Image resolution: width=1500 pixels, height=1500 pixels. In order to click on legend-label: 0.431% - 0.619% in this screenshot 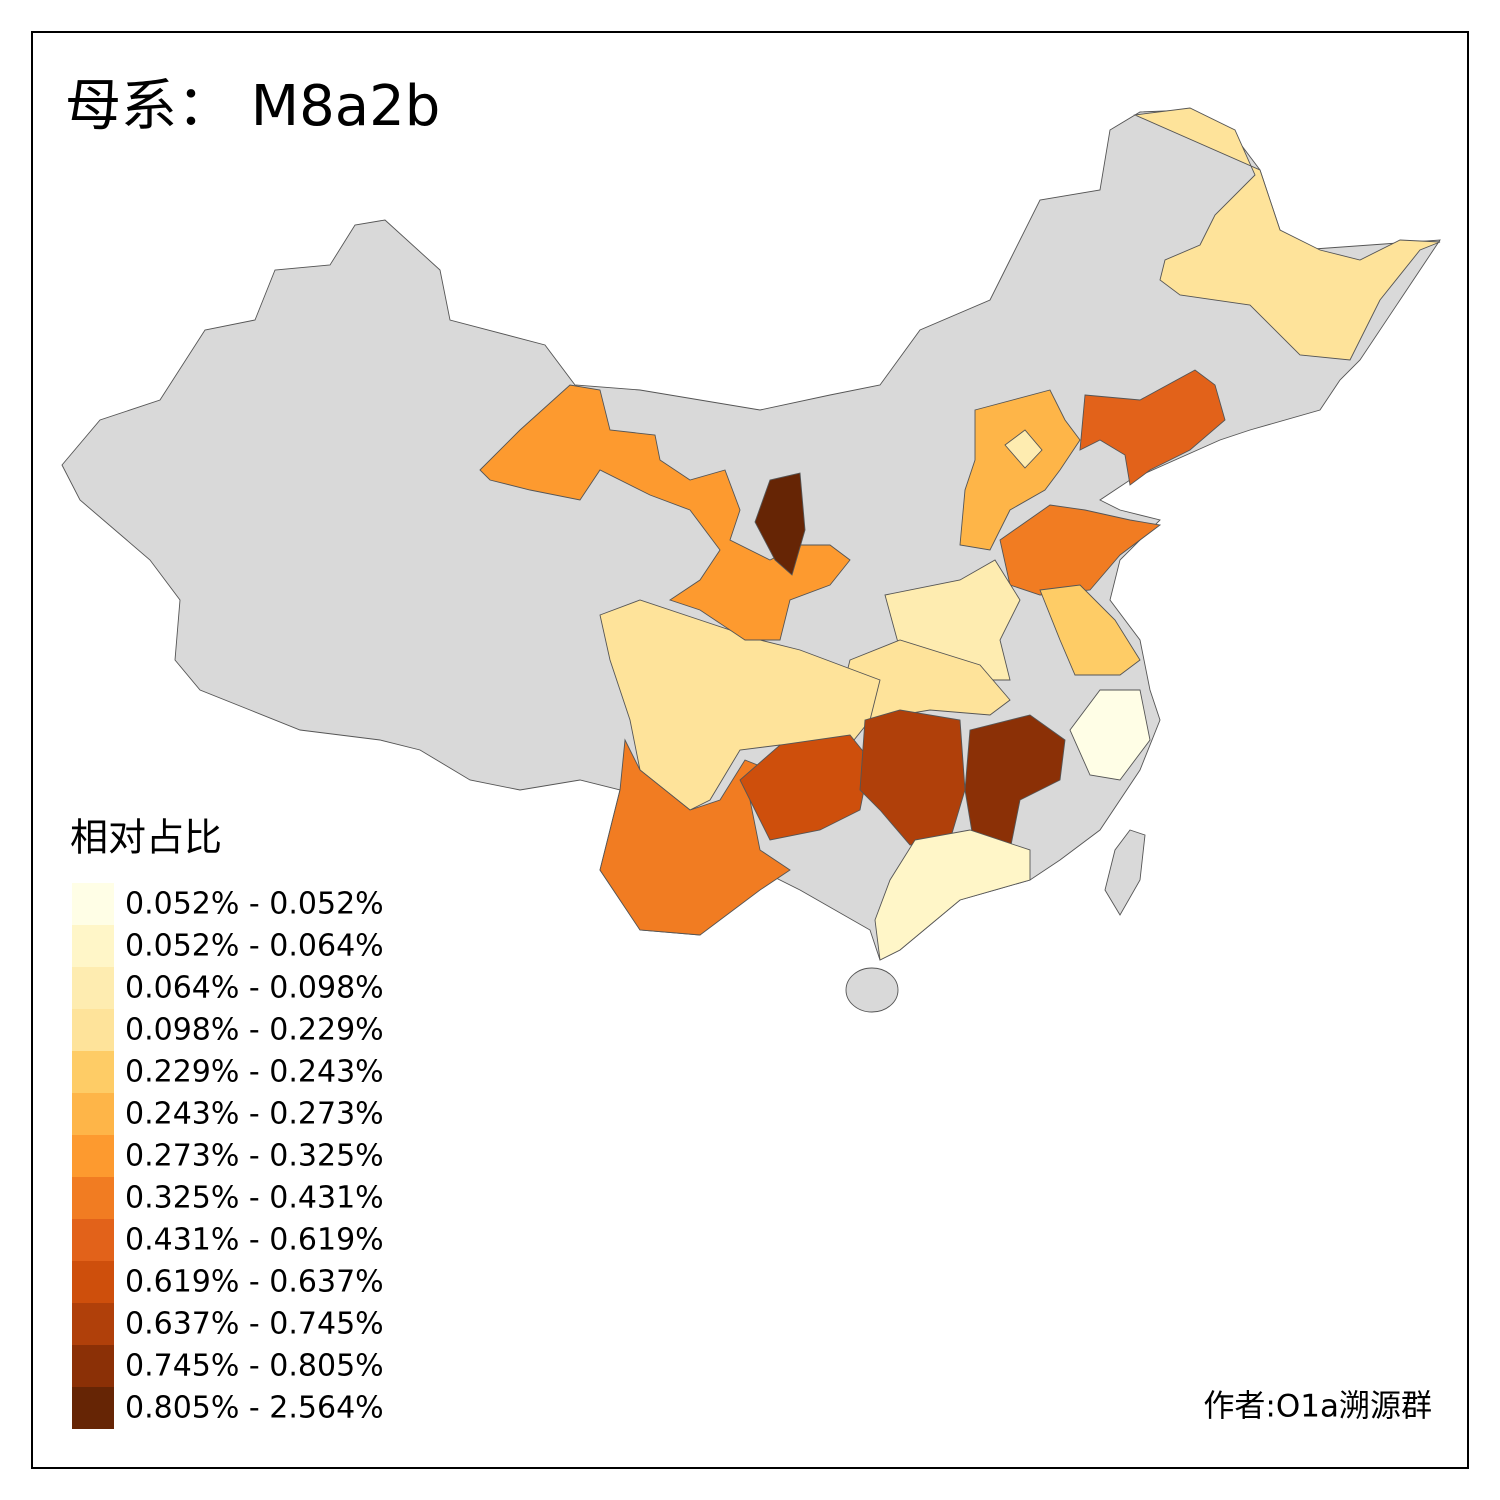, I will do `click(254, 1240)`.